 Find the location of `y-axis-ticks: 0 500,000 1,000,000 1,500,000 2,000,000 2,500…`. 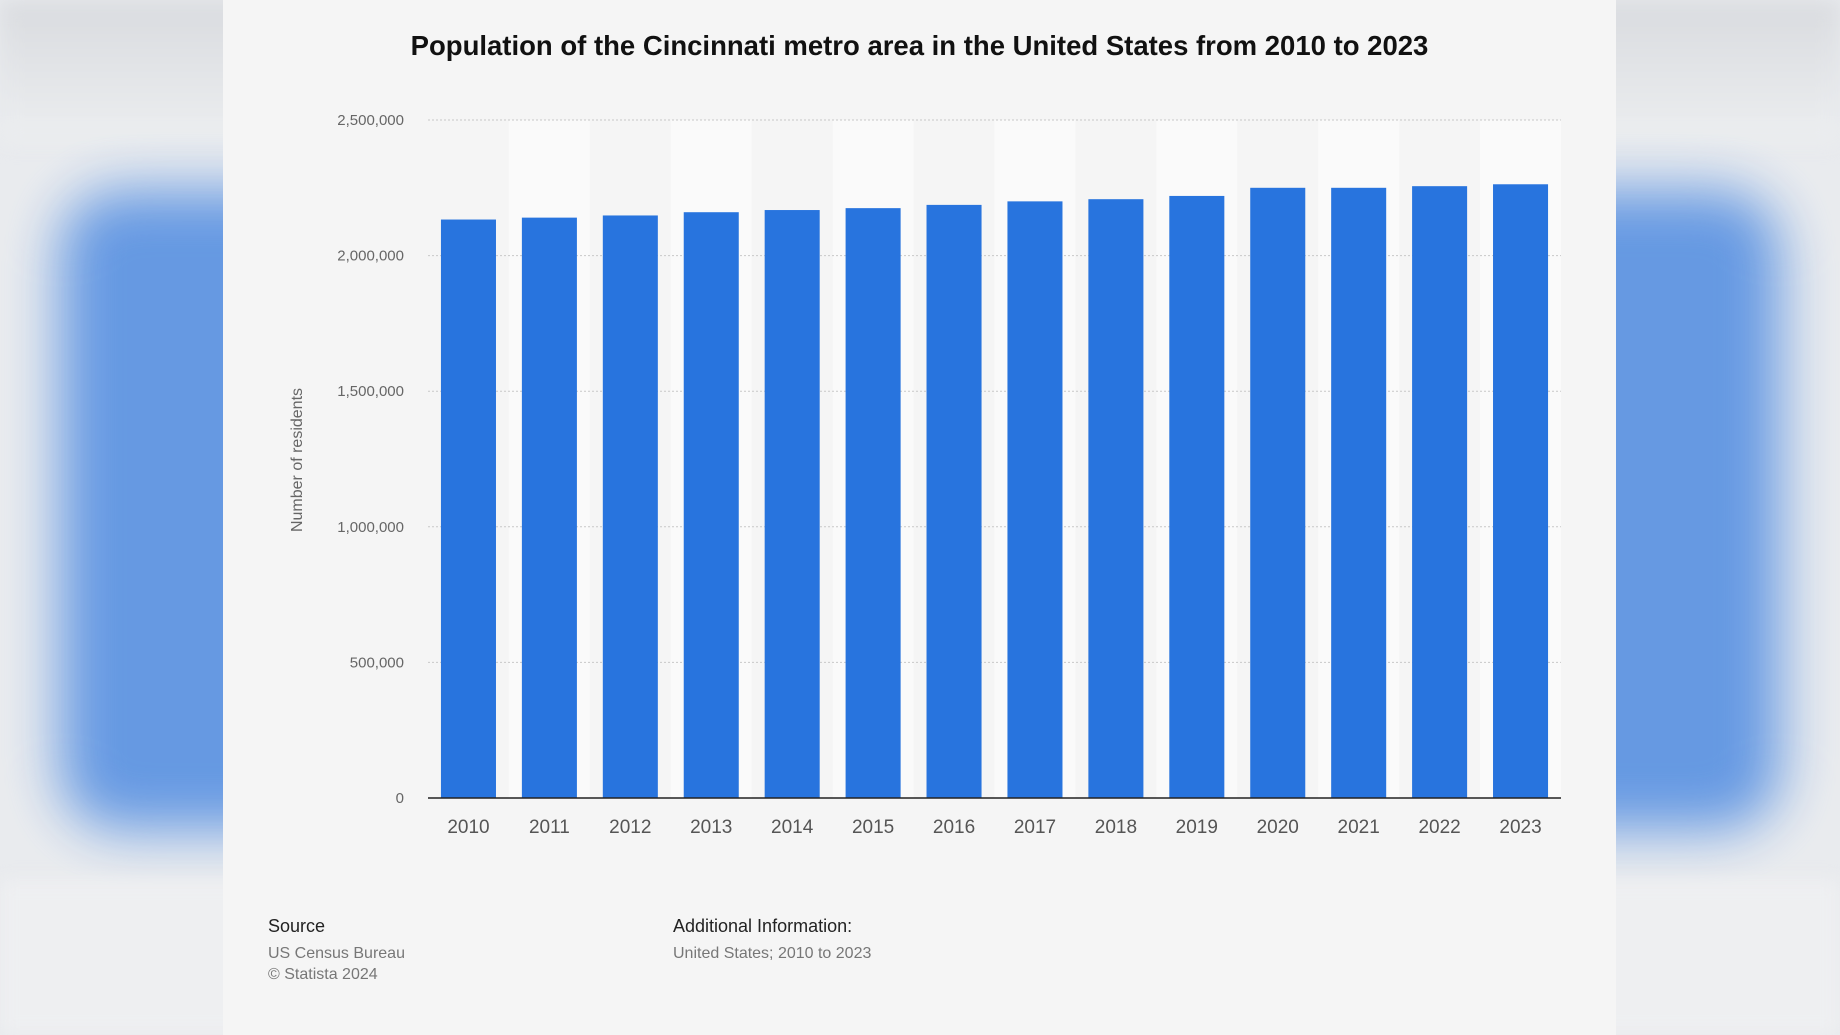

y-axis-ticks: 0 500,000 1,000,000 1,500,000 2,000,000 2,500… is located at coordinates (370, 459).